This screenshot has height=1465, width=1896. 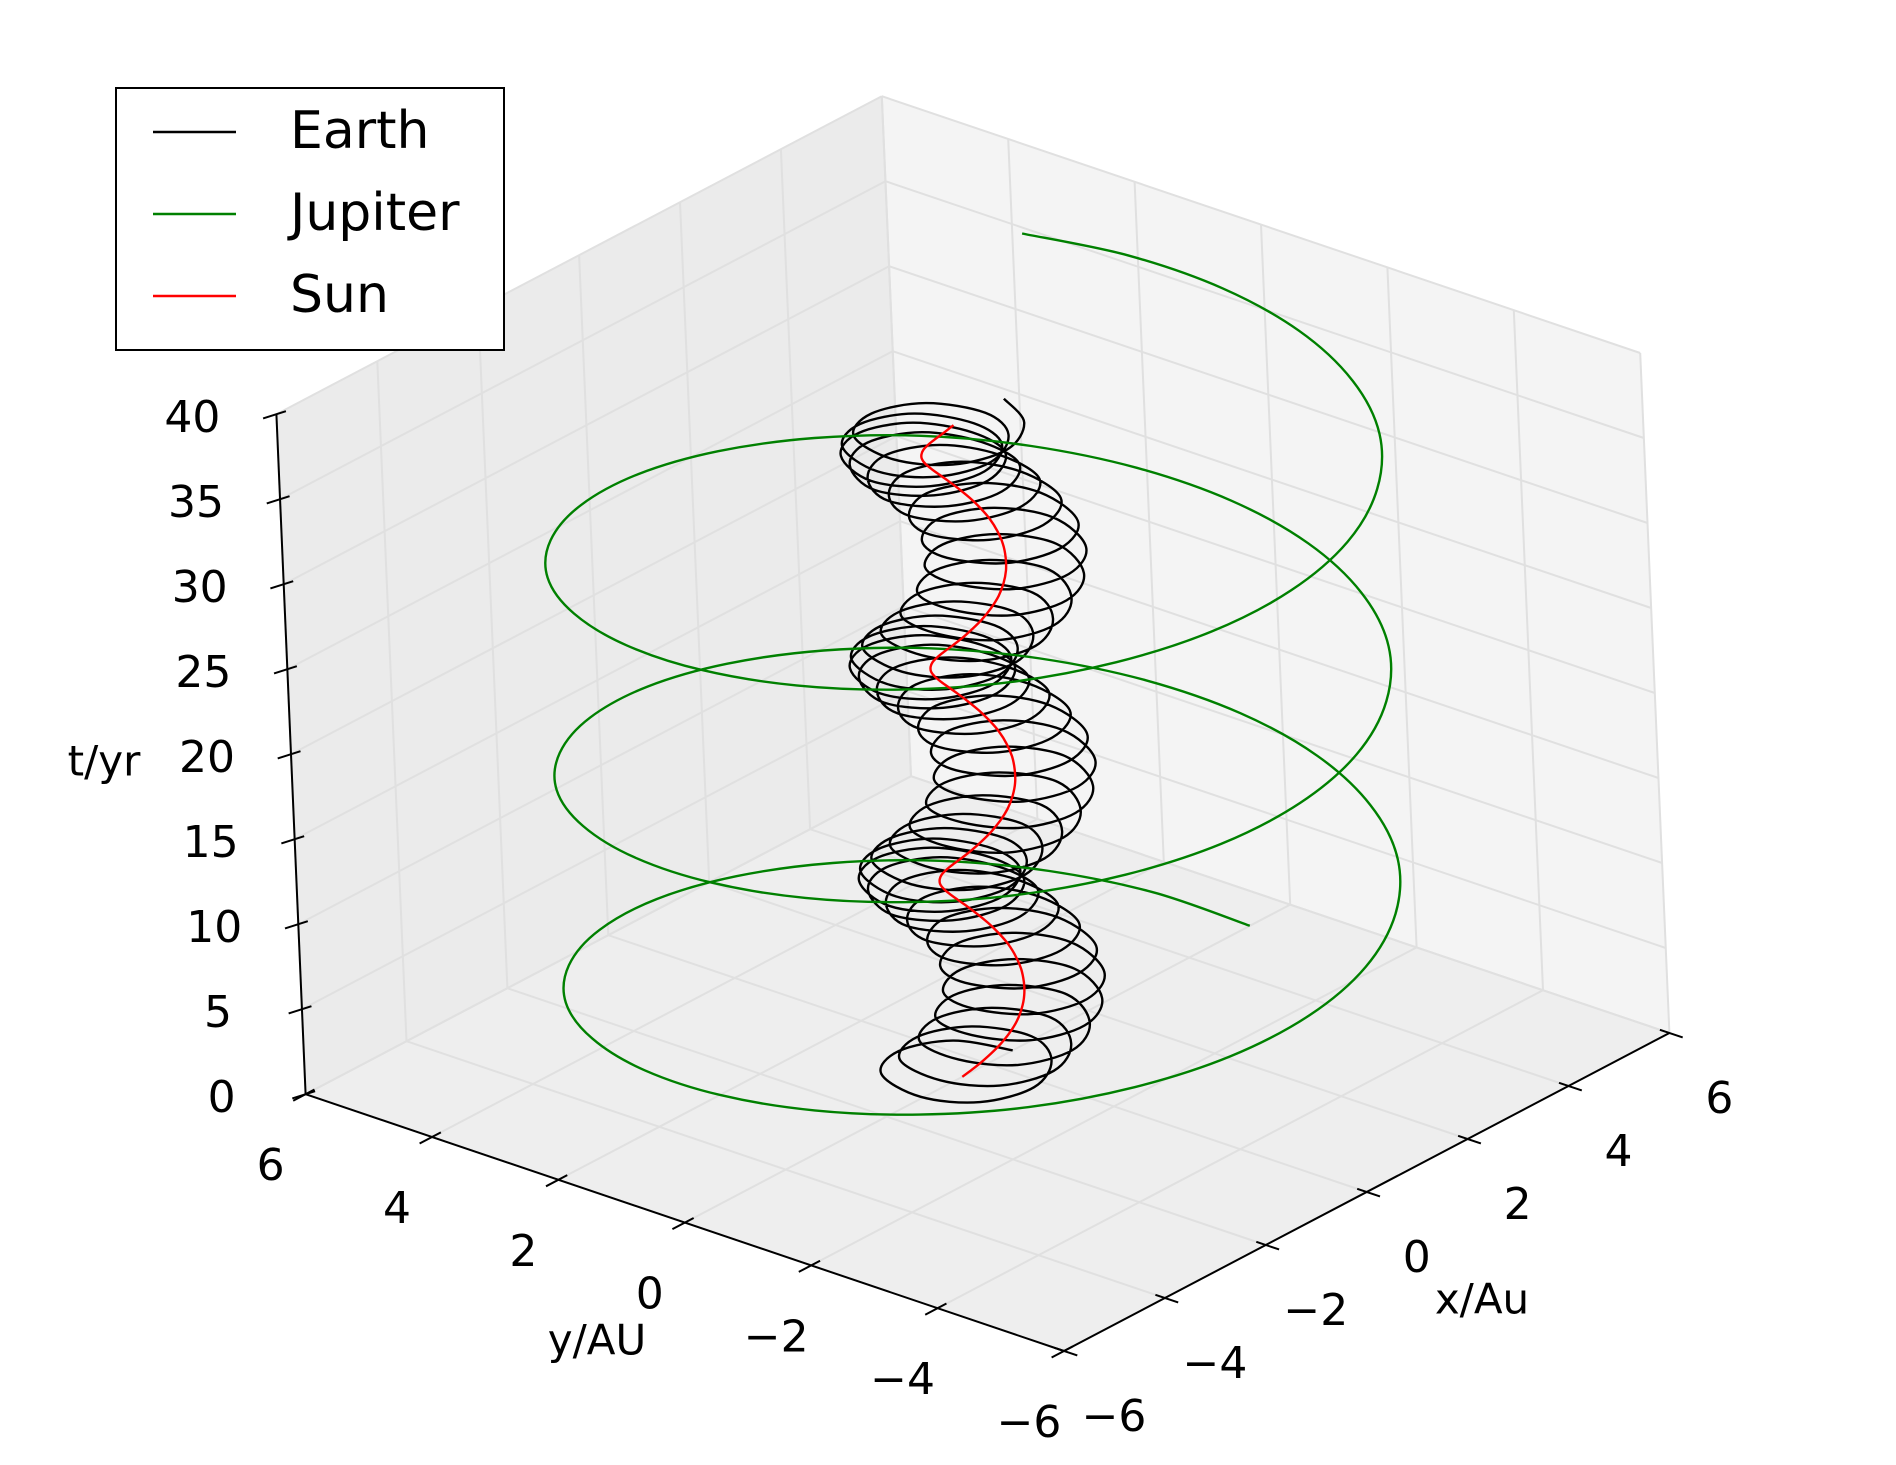 What do you see at coordinates (192, 417) in the screenshot?
I see `z-tick-label: 40` at bounding box center [192, 417].